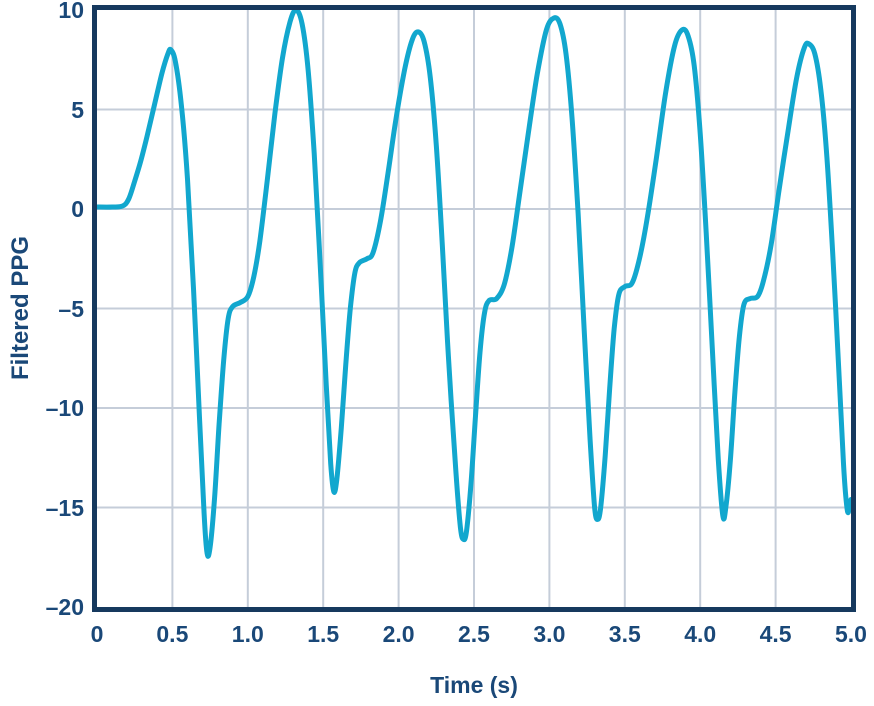 This screenshot has width=874, height=706. What do you see at coordinates (624, 634) in the screenshot?
I see `x-tick-label: 3.5` at bounding box center [624, 634].